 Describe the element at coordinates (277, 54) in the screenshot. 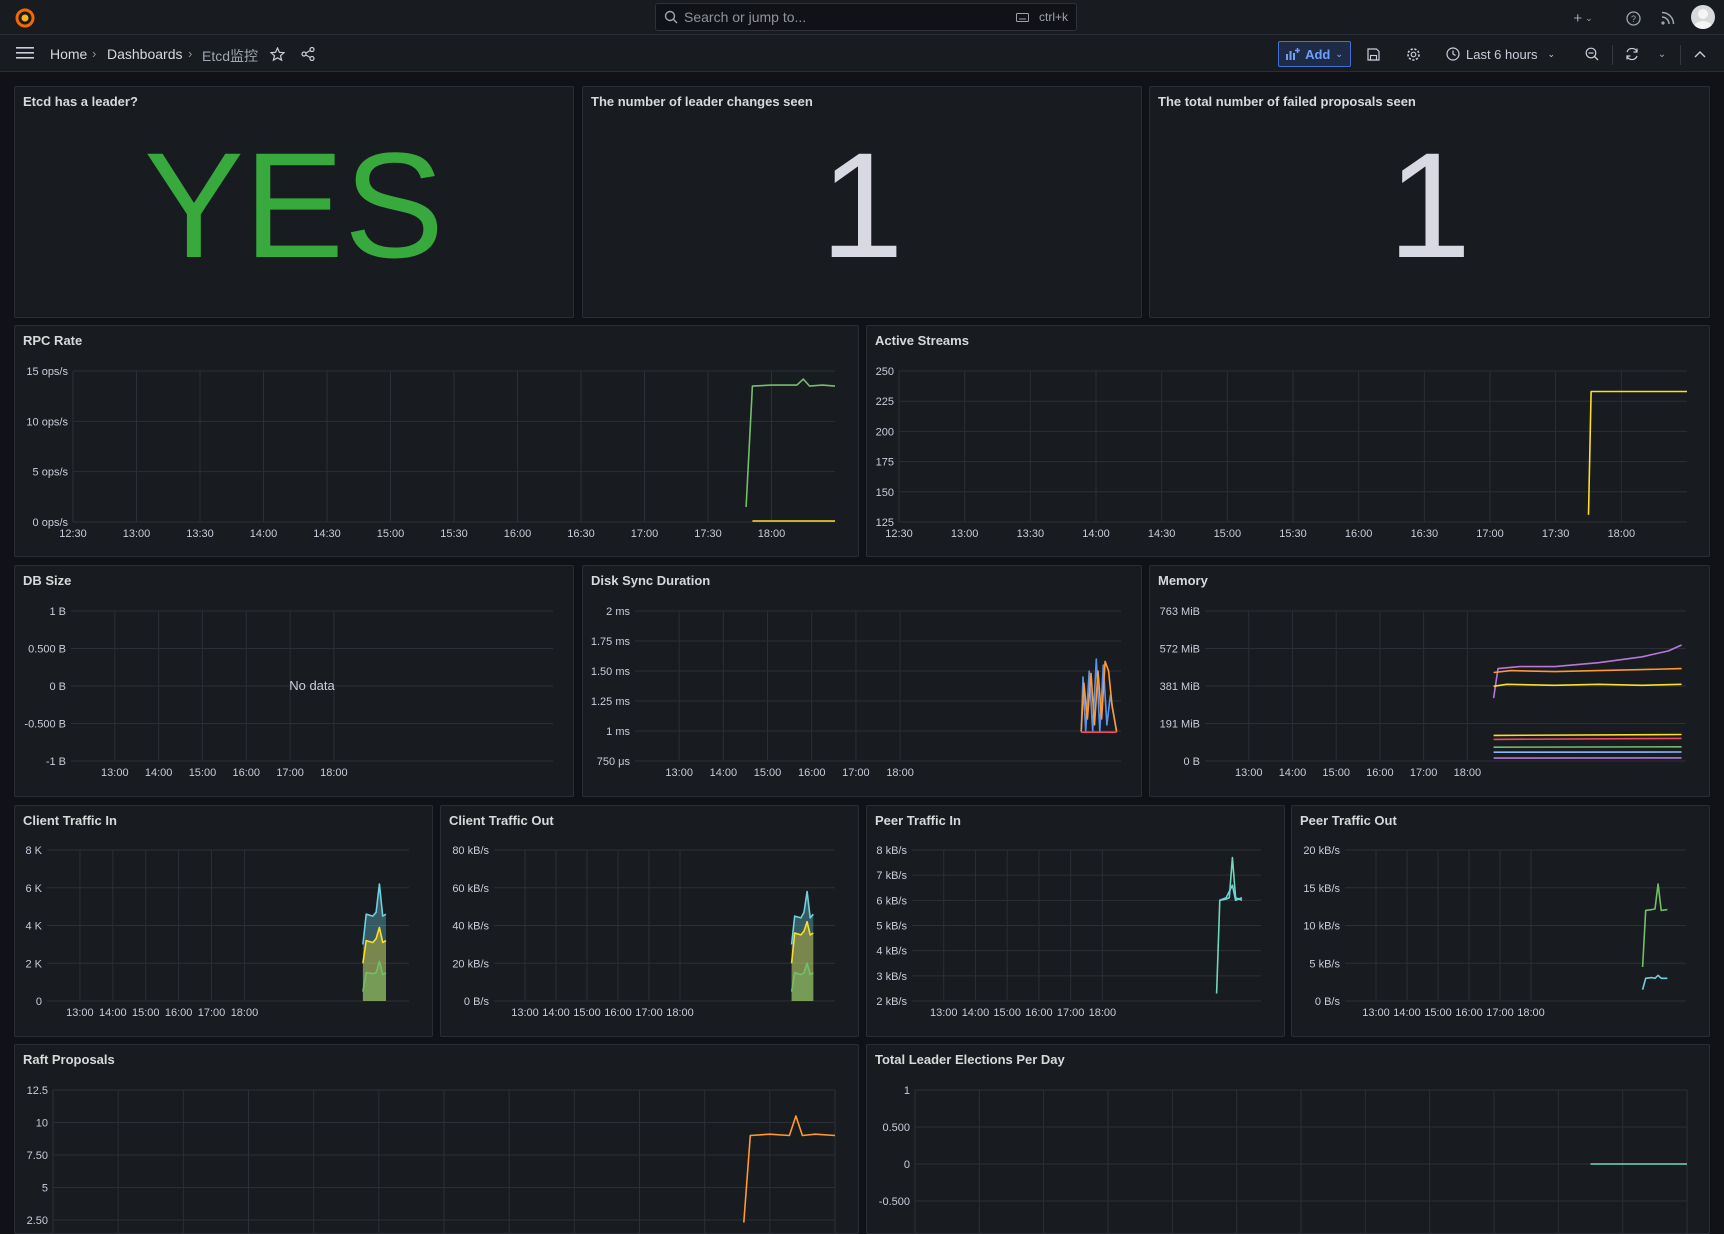

I see `star-icon` at that location.